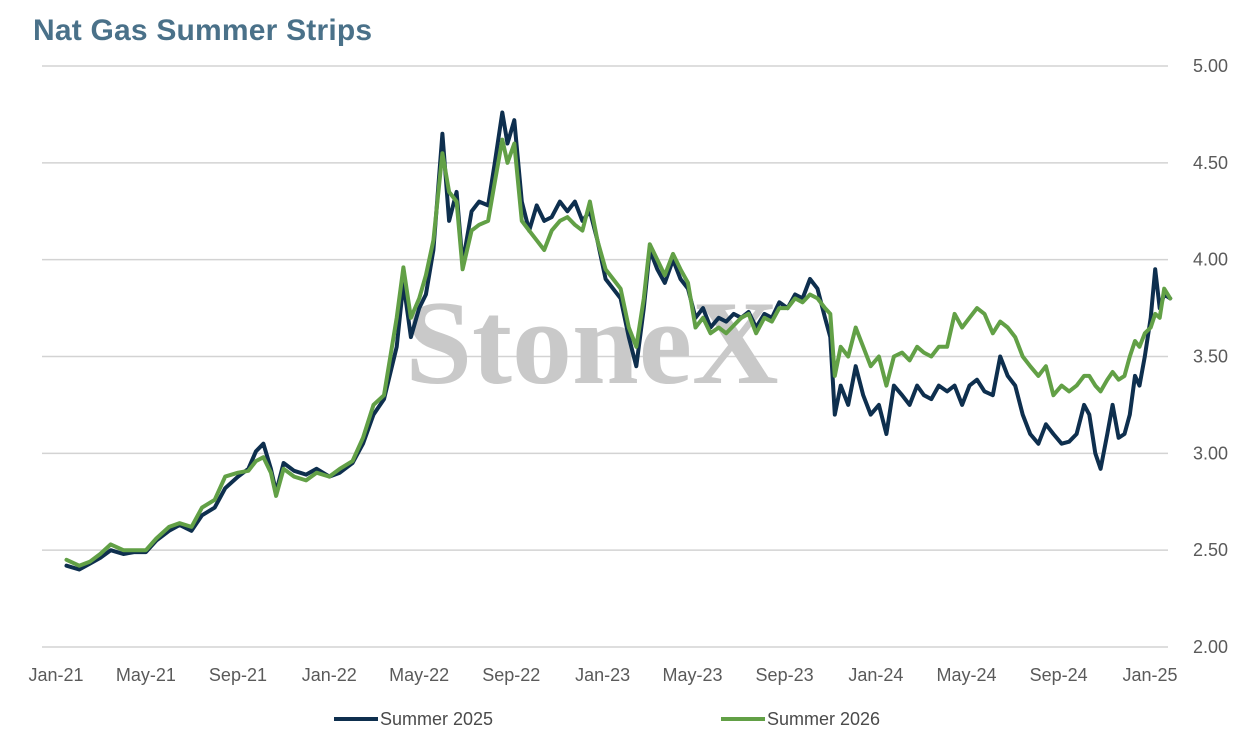  What do you see at coordinates (785, 675) in the screenshot?
I see `x-tick-label: Sep-23` at bounding box center [785, 675].